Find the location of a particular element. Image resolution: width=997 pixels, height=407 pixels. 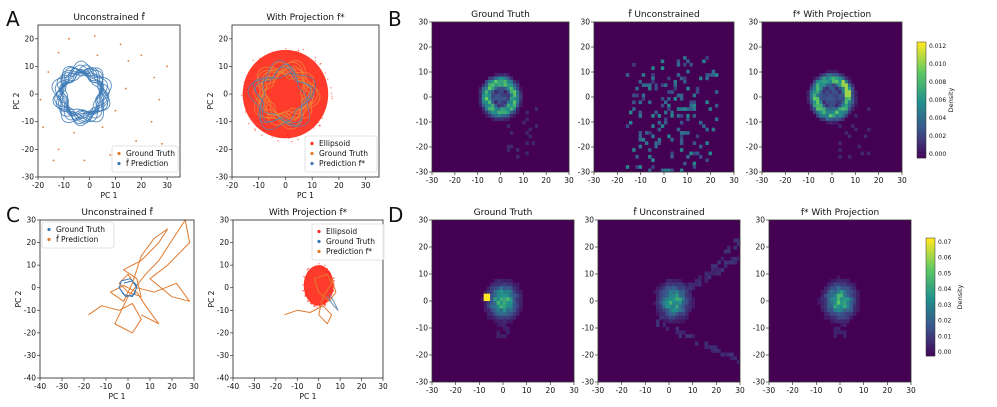

x-axis-label: PC 1 is located at coordinates (109, 195).